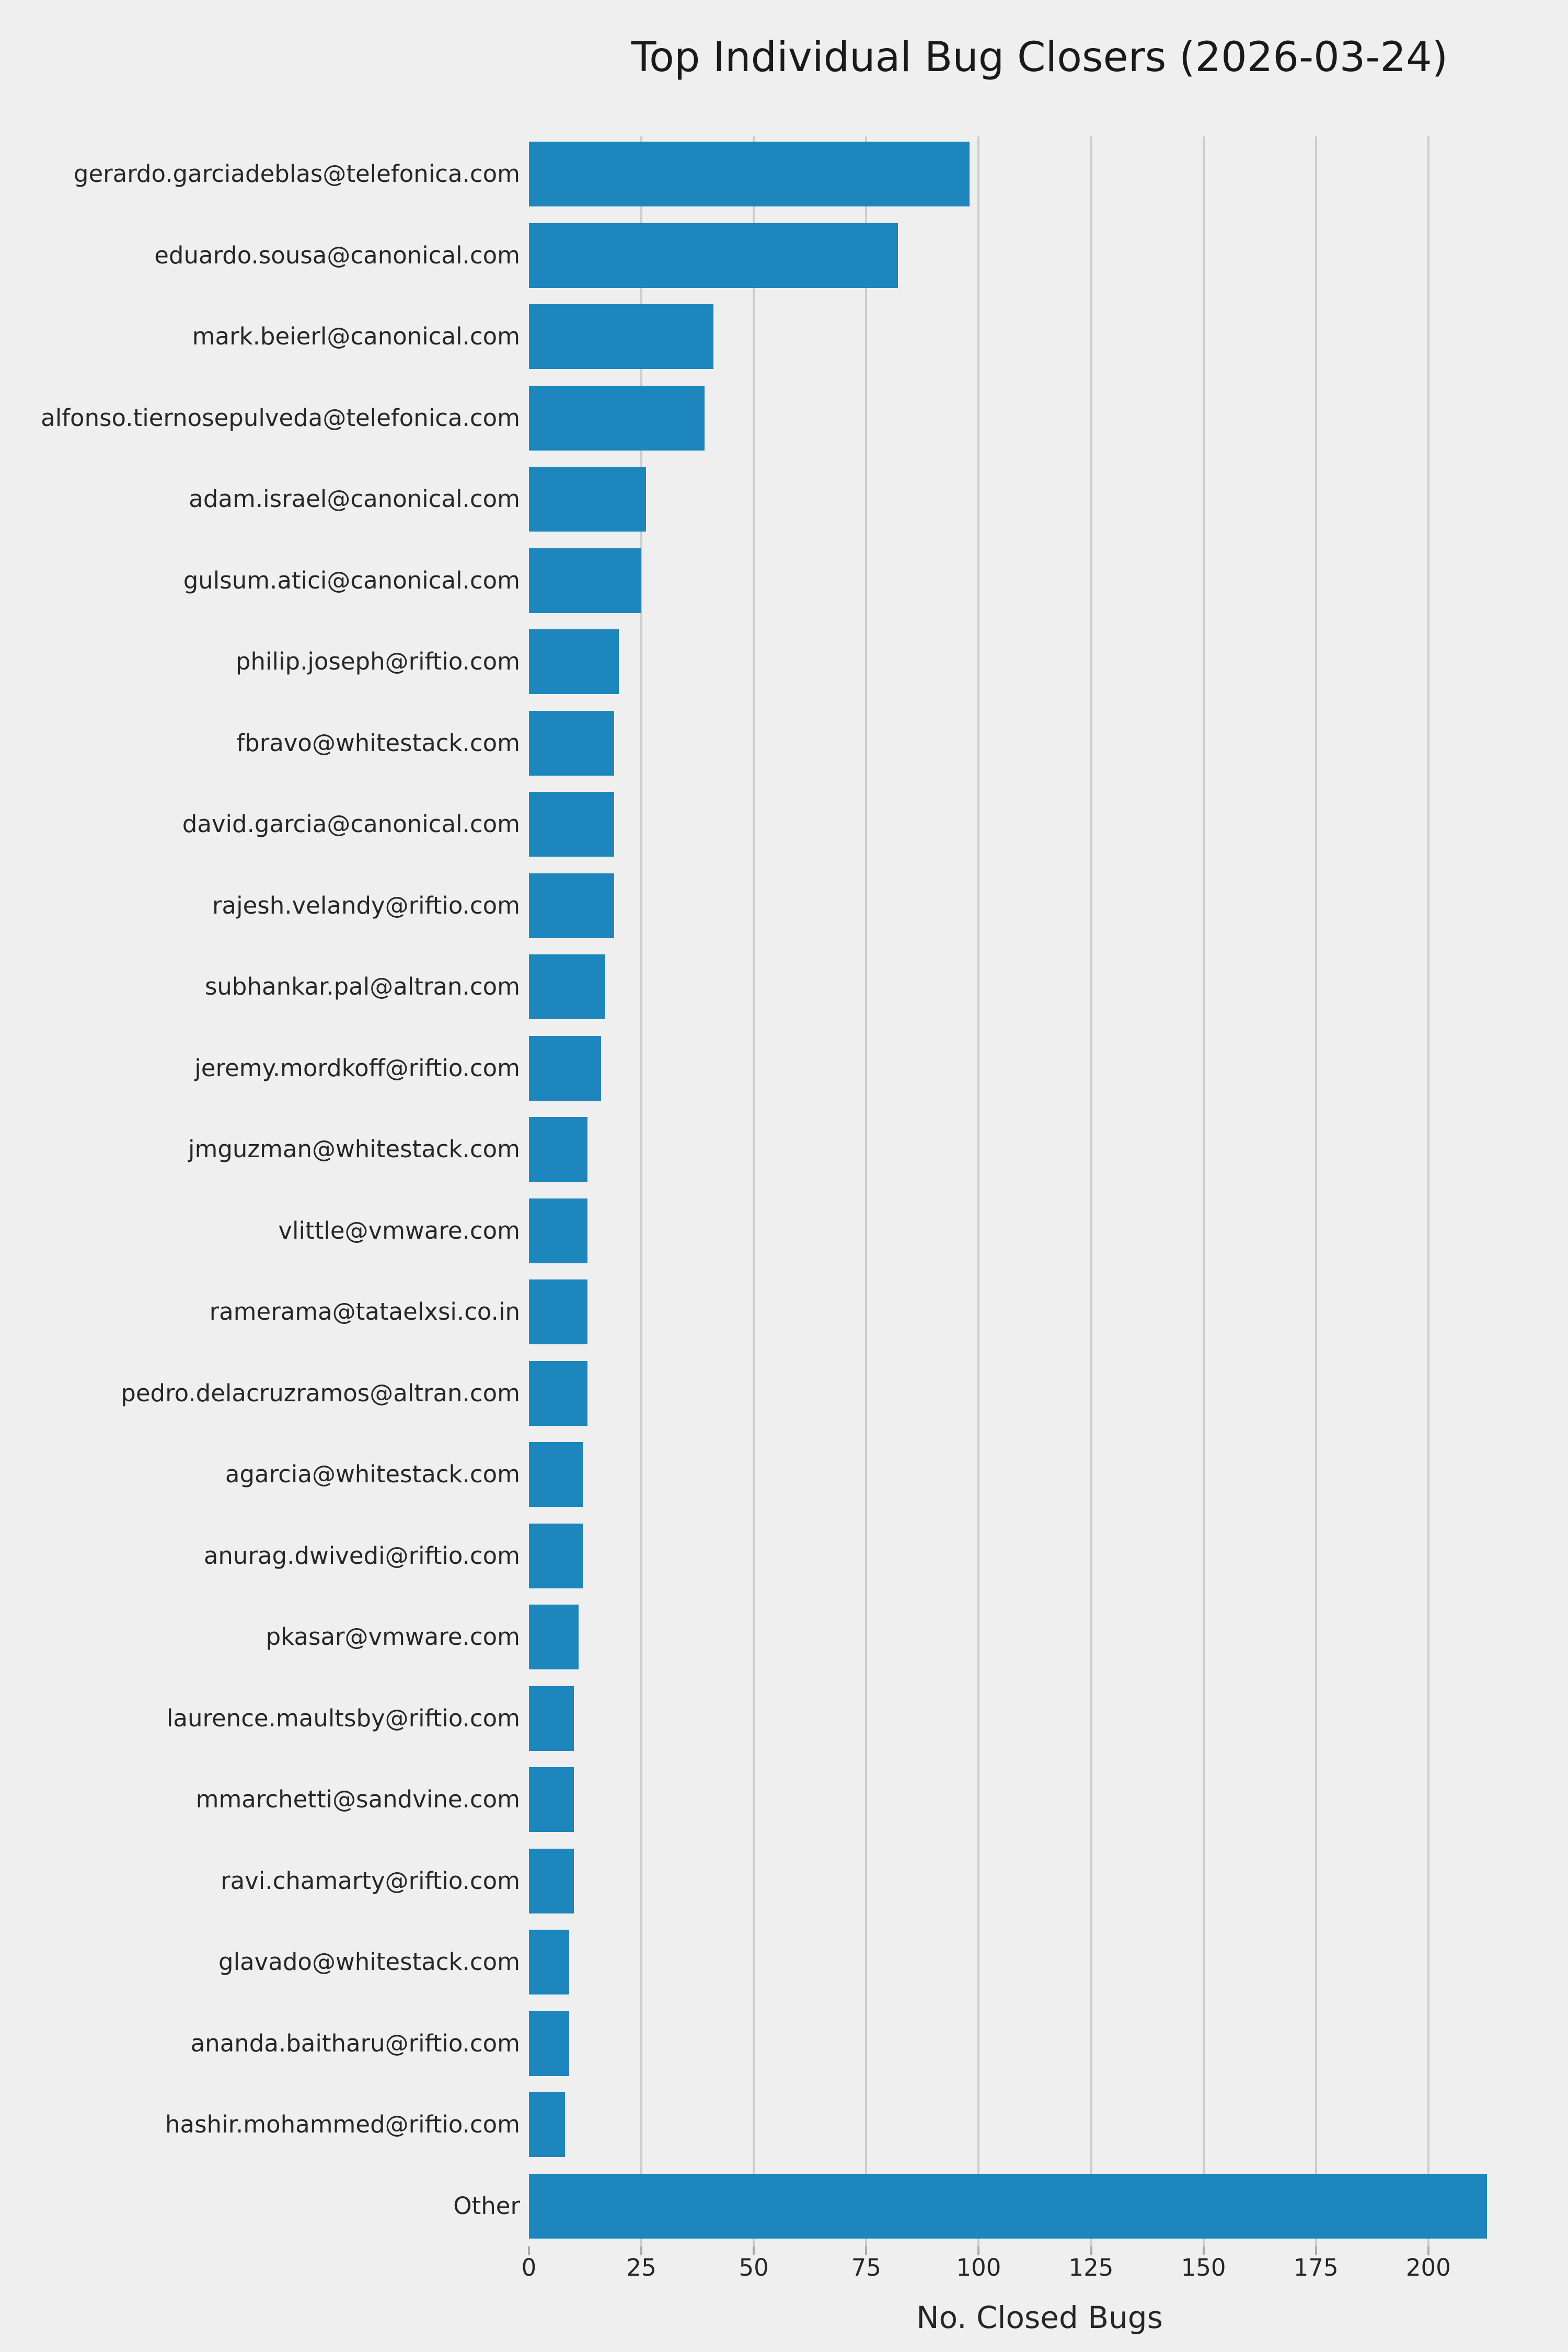 The image size is (1568, 2352). I want to click on bar-pedro.delacruzramos@altran.com, so click(558, 1393).